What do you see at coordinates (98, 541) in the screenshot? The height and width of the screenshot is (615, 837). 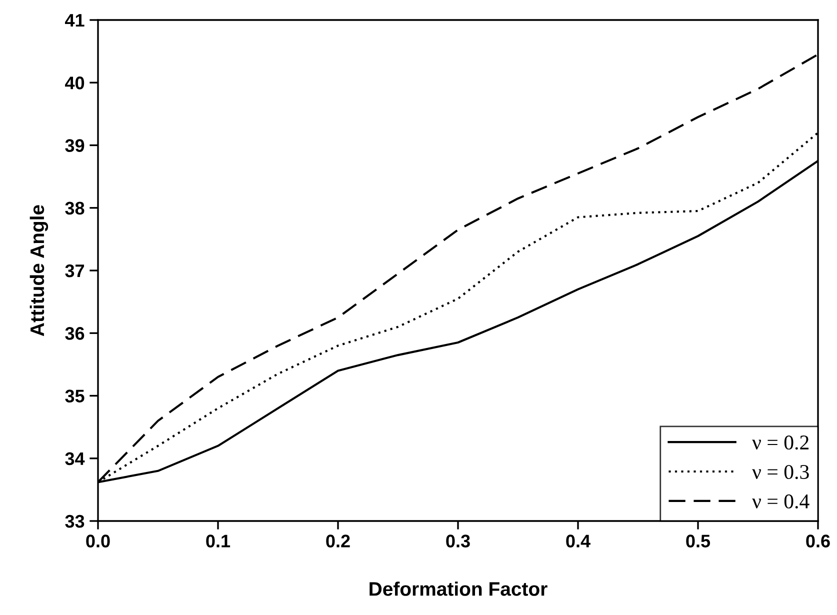 I see `x-tick-label: 0.0` at bounding box center [98, 541].